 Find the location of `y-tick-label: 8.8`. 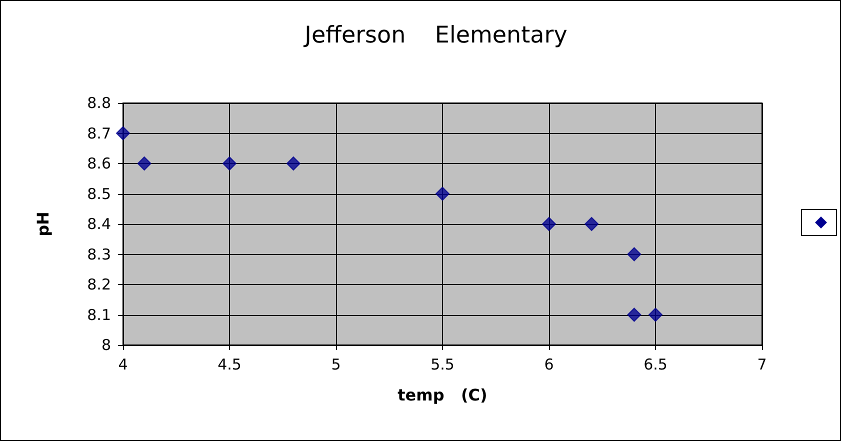

y-tick-label: 8.8 is located at coordinates (99, 103).